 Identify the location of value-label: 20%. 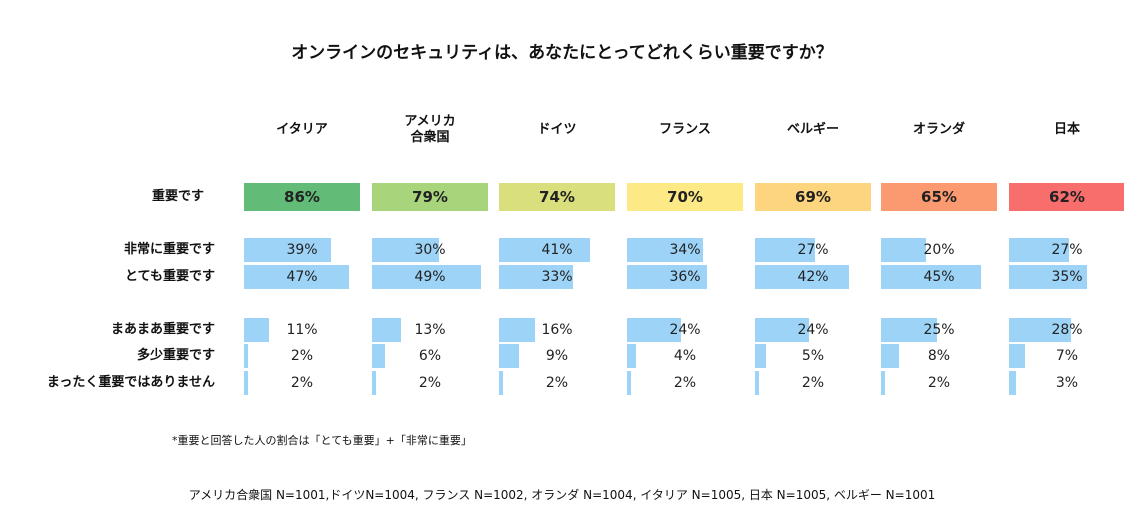
(939, 250).